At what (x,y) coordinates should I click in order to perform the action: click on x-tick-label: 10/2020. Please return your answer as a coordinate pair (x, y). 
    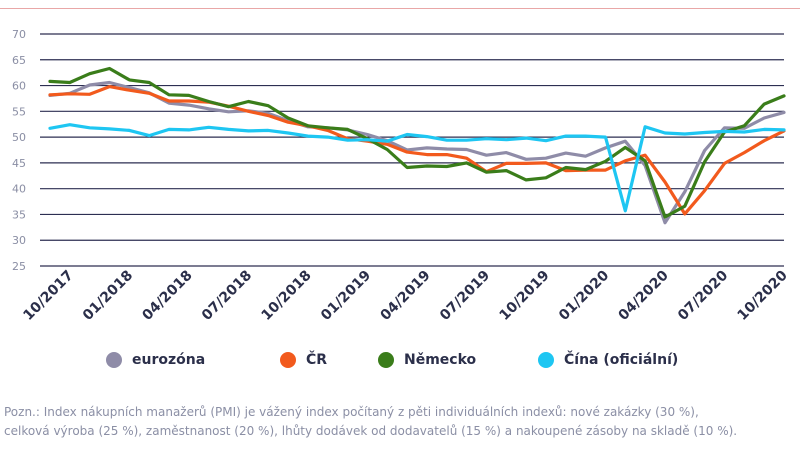
    Looking at the image, I should click on (763, 295).